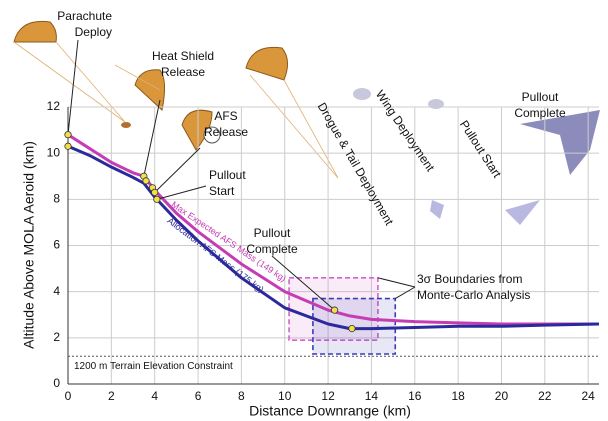 This screenshot has height=421, width=608. Describe the element at coordinates (285, 396) in the screenshot. I see `x-tick-label: 10` at that location.